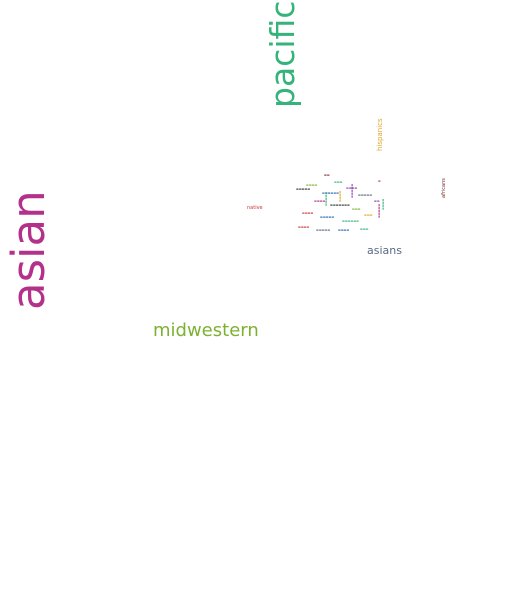 The image size is (508, 600). I want to click on cluster-word: ▬, so click(379, 181).